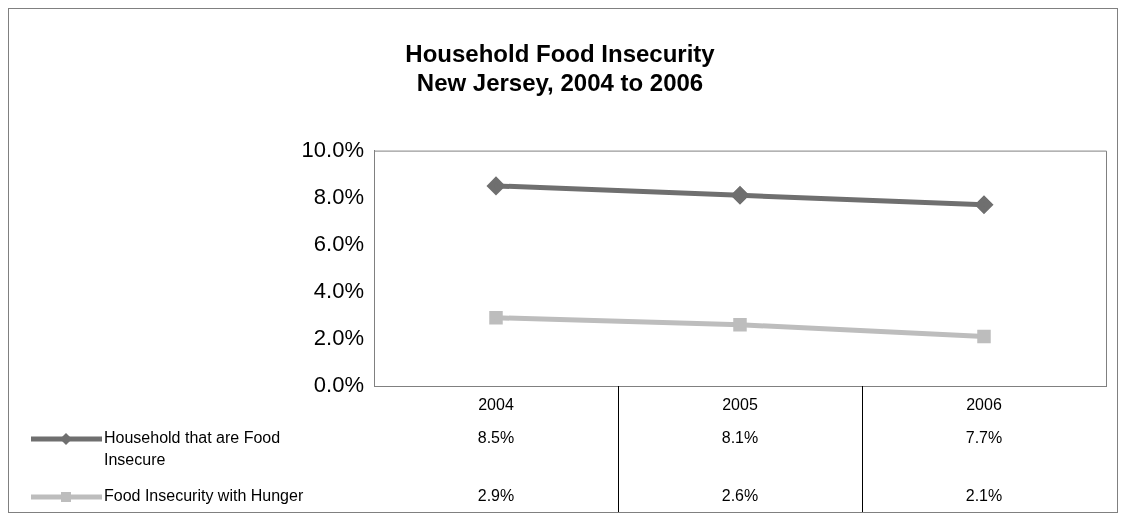  I want to click on data-label: 7.7%, so click(984, 438).